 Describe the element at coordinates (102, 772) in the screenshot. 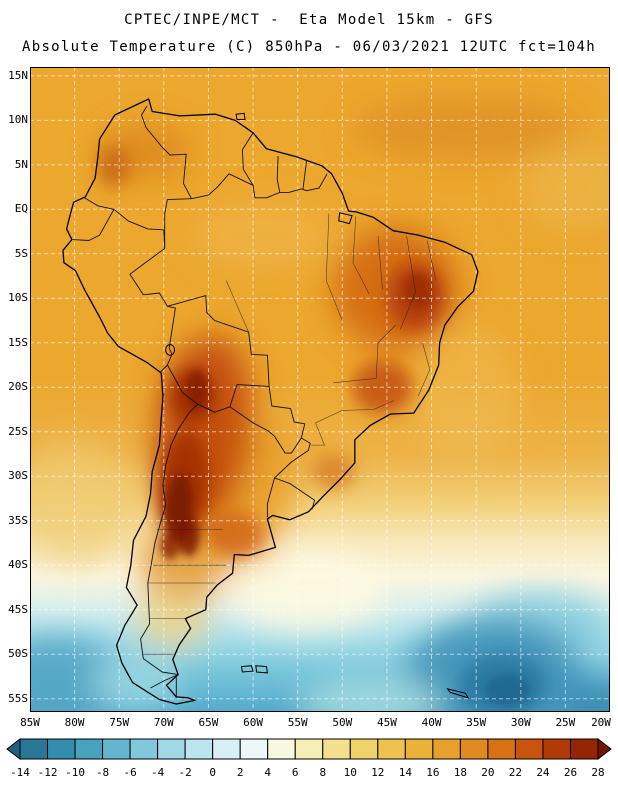

I see `colorbar-tick-label: -8` at that location.